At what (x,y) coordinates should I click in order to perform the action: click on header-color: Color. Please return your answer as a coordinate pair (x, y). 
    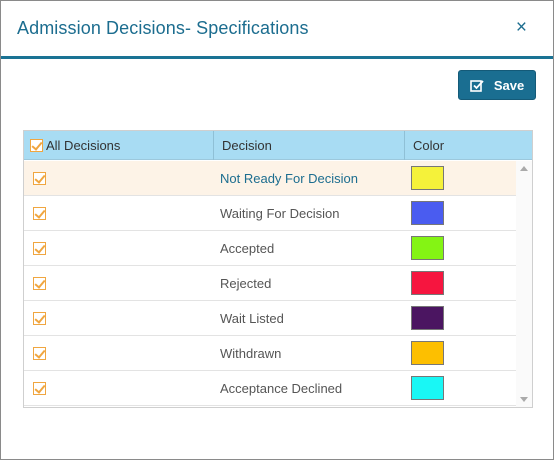
    Looking at the image, I should click on (468, 145).